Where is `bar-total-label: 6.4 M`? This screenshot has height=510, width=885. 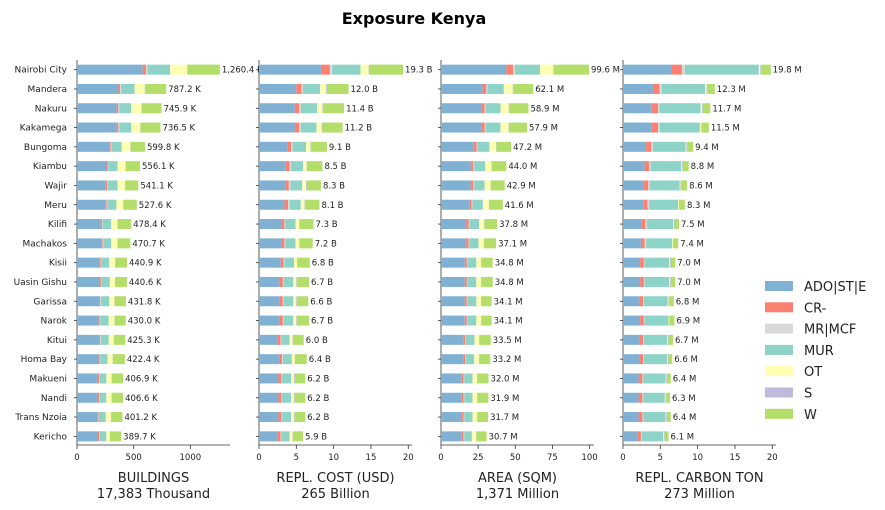
bar-total-label: 6.4 M is located at coordinates (685, 418).